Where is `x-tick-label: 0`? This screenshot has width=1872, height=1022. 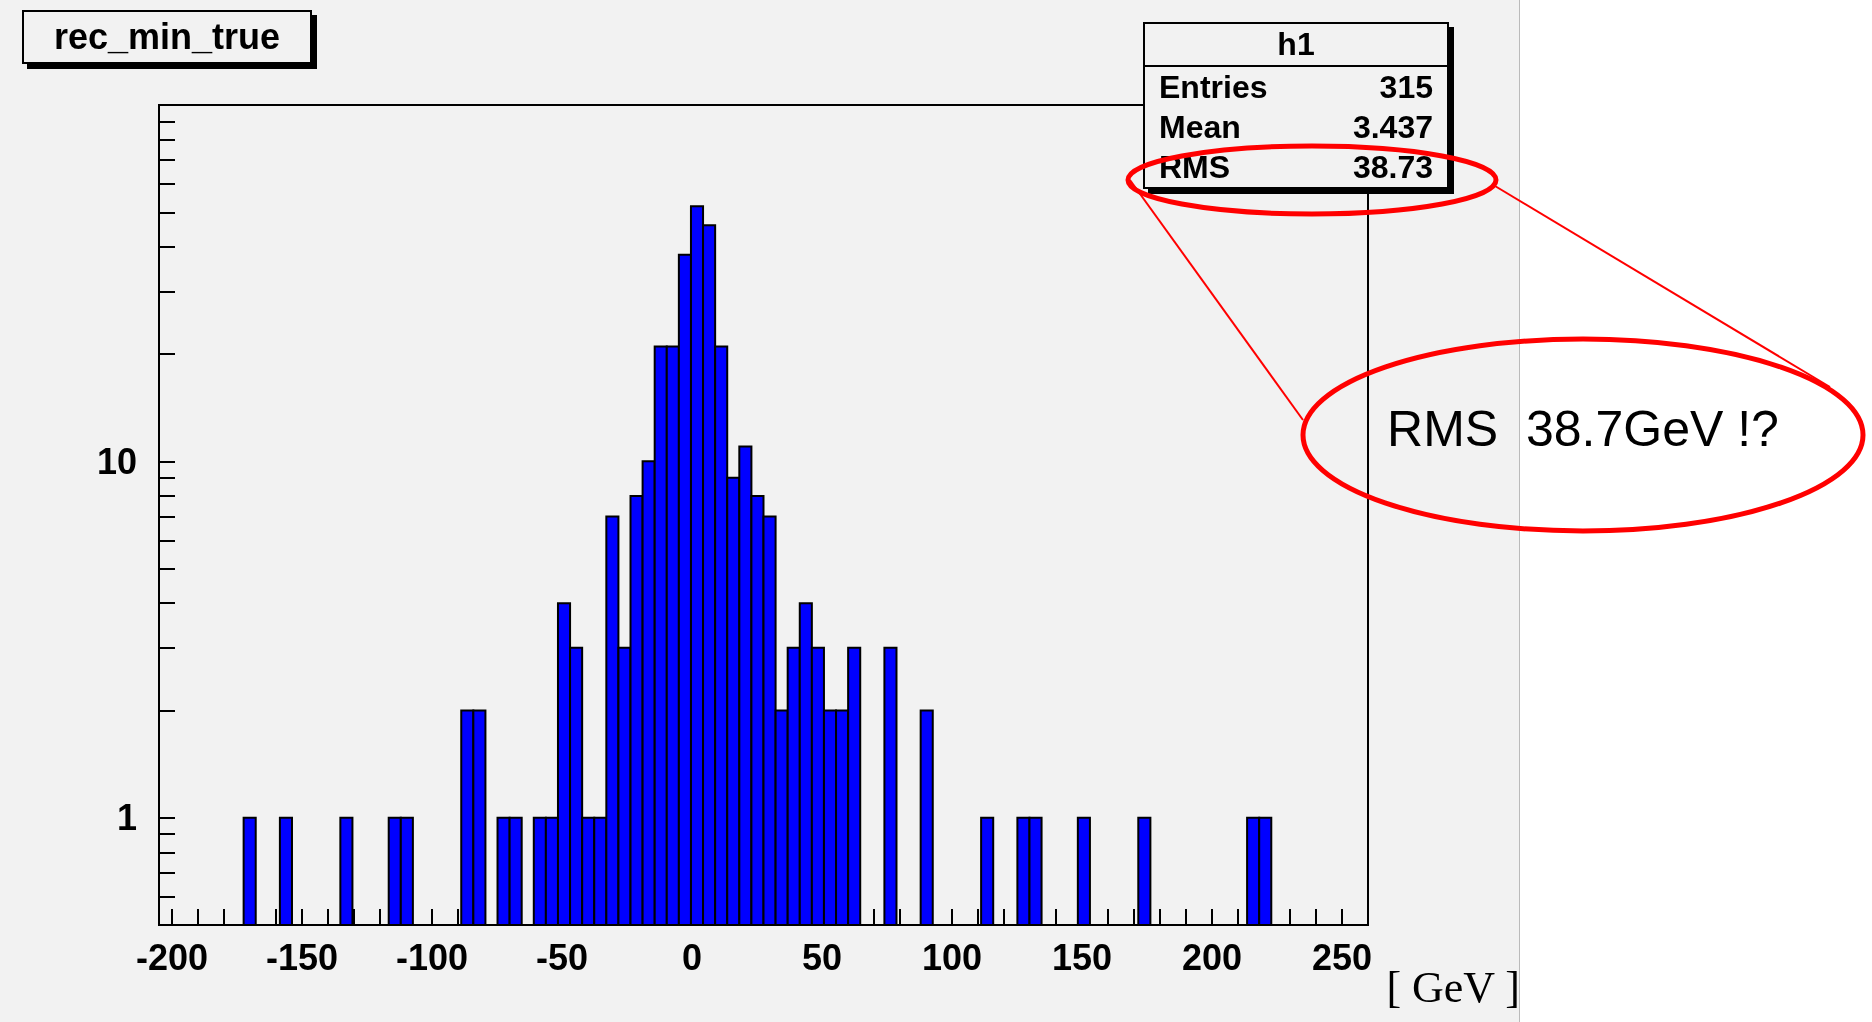
x-tick-label: 0 is located at coordinates (692, 957).